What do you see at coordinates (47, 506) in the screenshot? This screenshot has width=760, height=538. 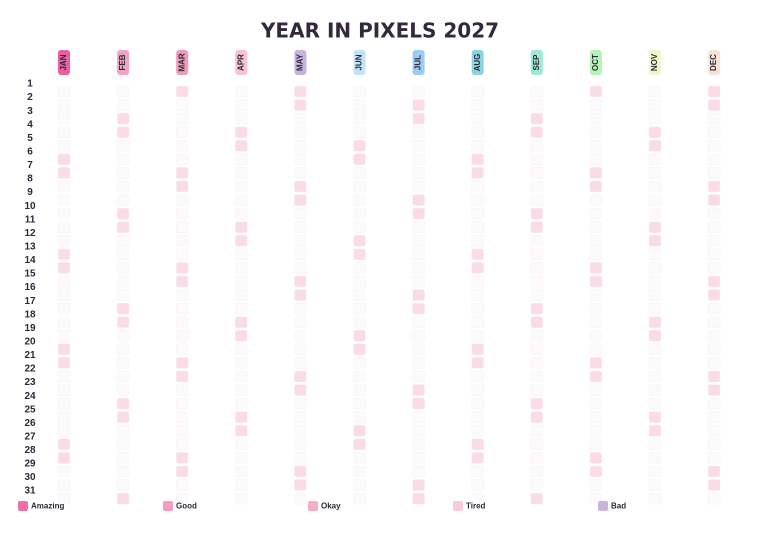 I see `legend-label: Amazing` at bounding box center [47, 506].